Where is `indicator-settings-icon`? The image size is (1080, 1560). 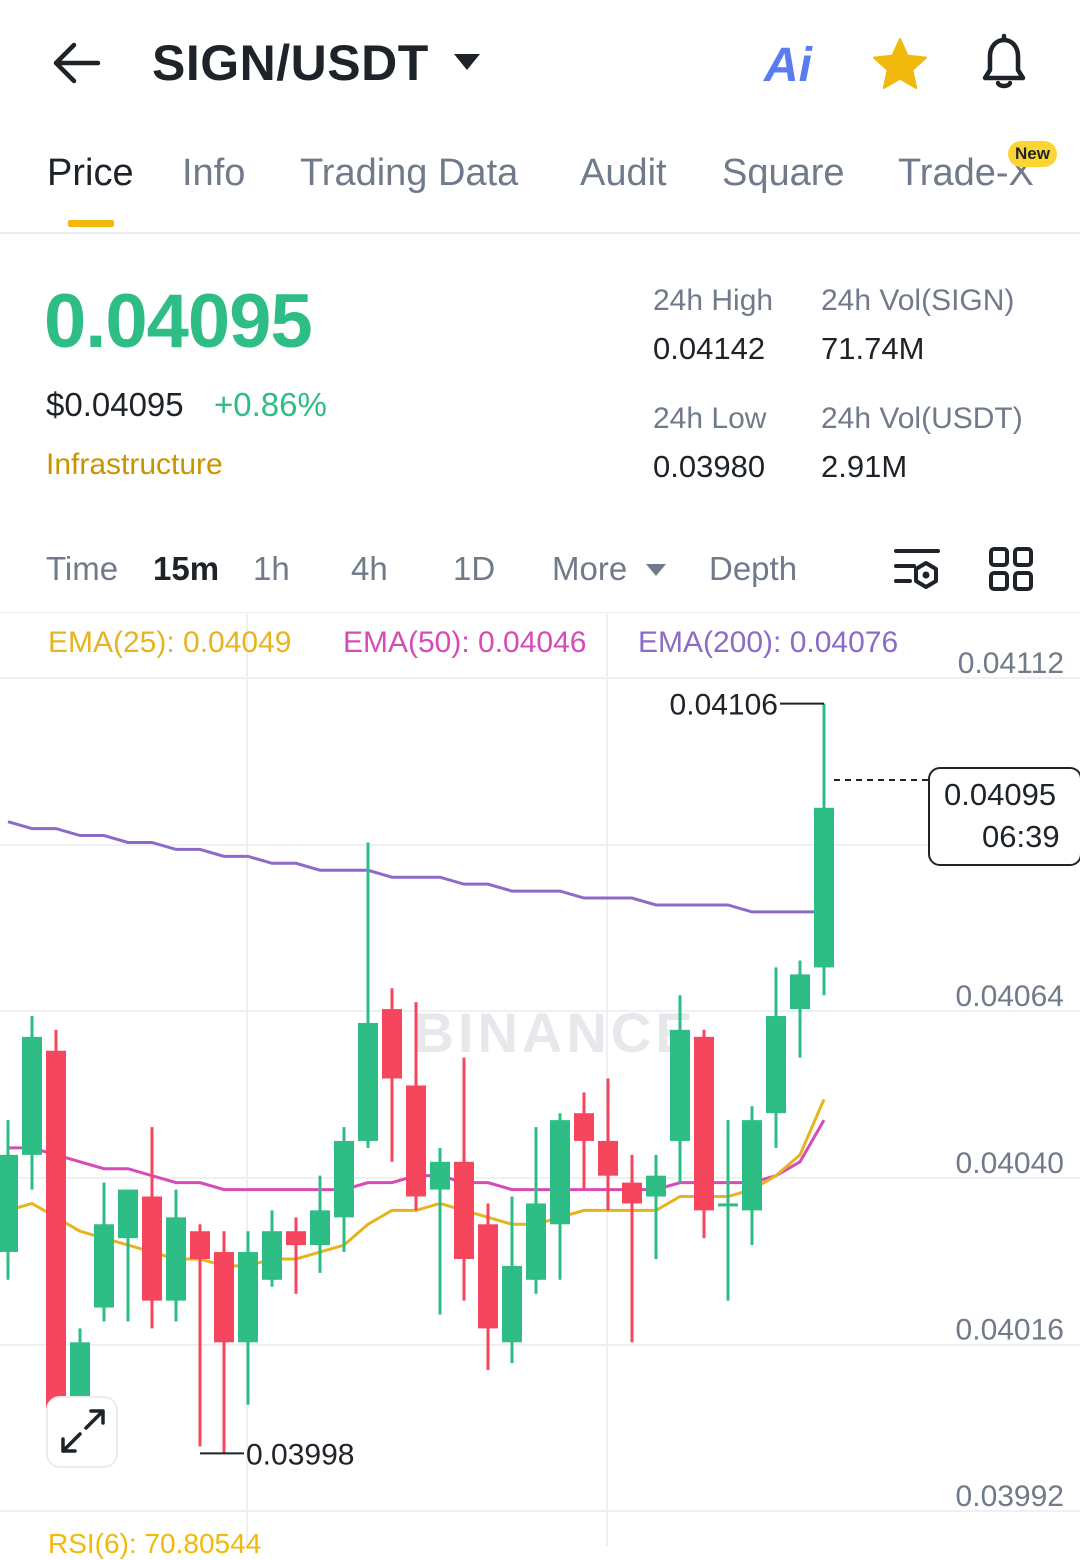 indicator-settings-icon is located at coordinates (917, 569).